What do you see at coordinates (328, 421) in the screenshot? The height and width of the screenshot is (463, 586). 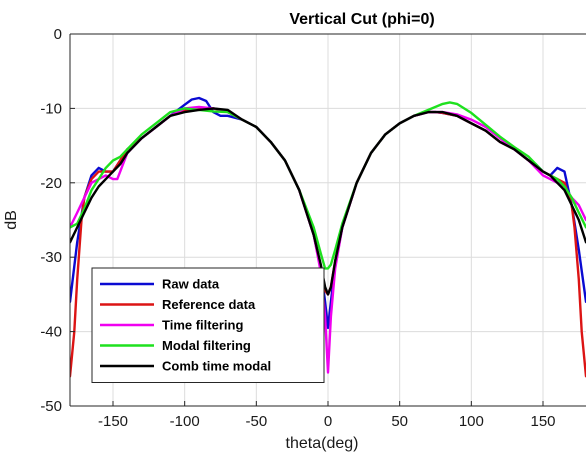 I see `x-tick-label: 0` at bounding box center [328, 421].